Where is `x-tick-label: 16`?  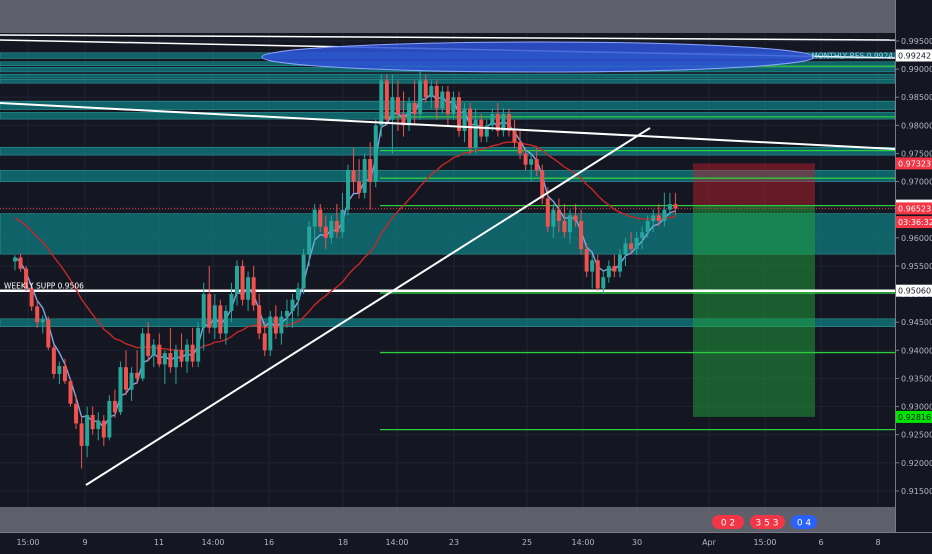
x-tick-label: 16 is located at coordinates (269, 542).